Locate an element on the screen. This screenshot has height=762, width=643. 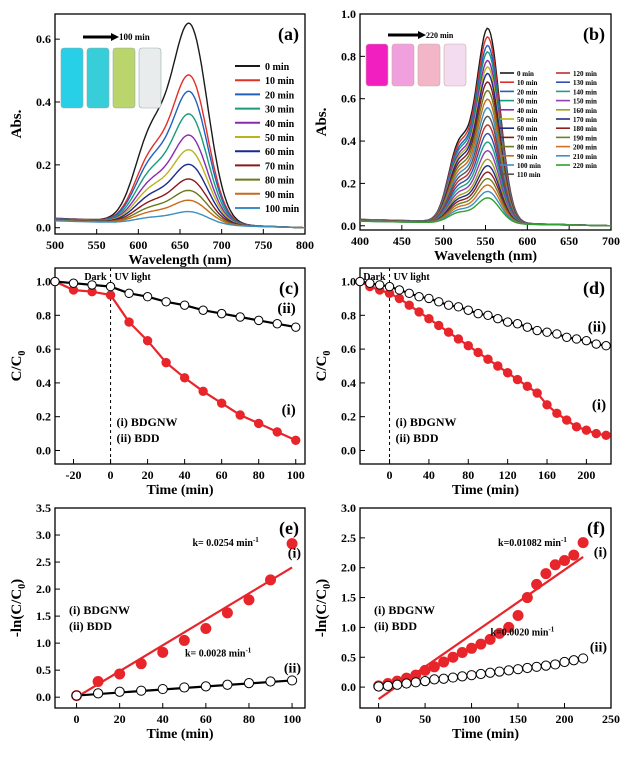
legend-label: 170 min is located at coordinates (585, 120).